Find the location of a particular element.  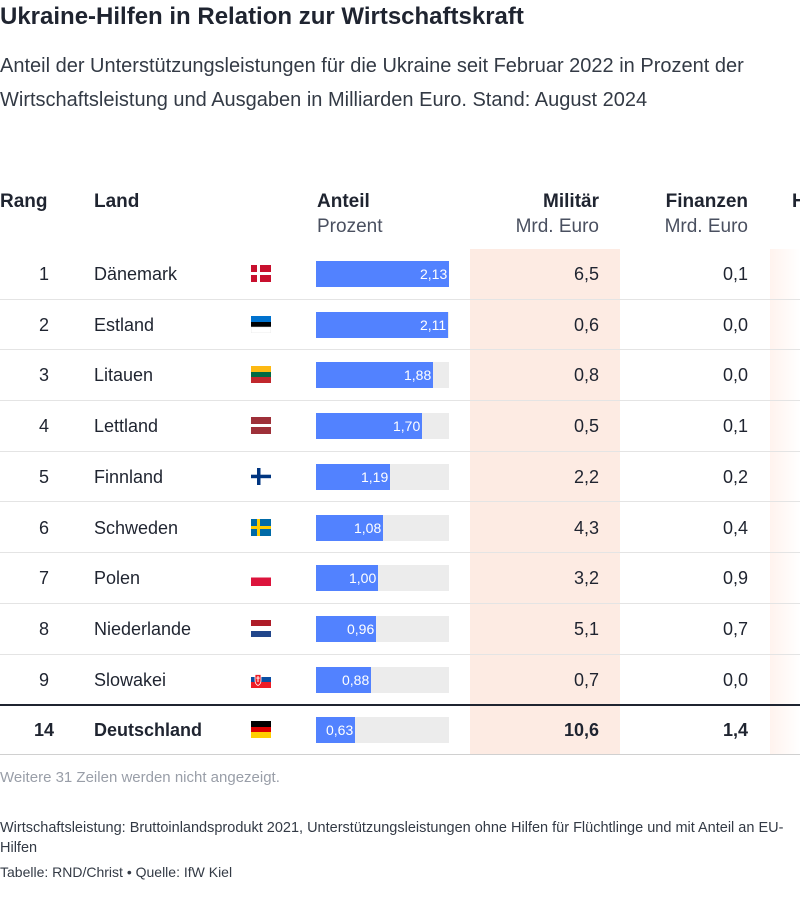

military-cell: 6,5 is located at coordinates (586, 274).